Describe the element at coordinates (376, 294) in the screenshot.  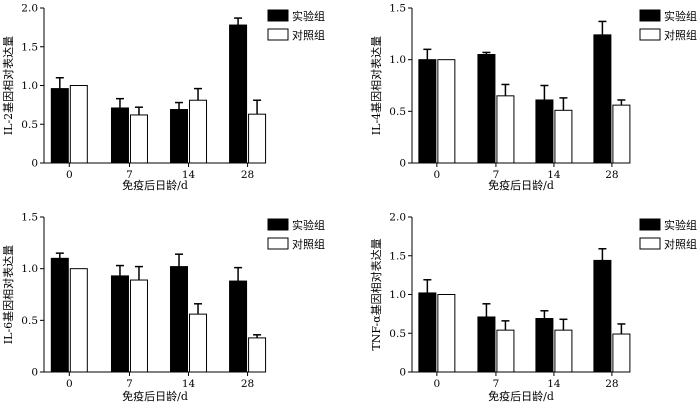
I see `y-axis-label: TNF-α基因相对表达量` at that location.